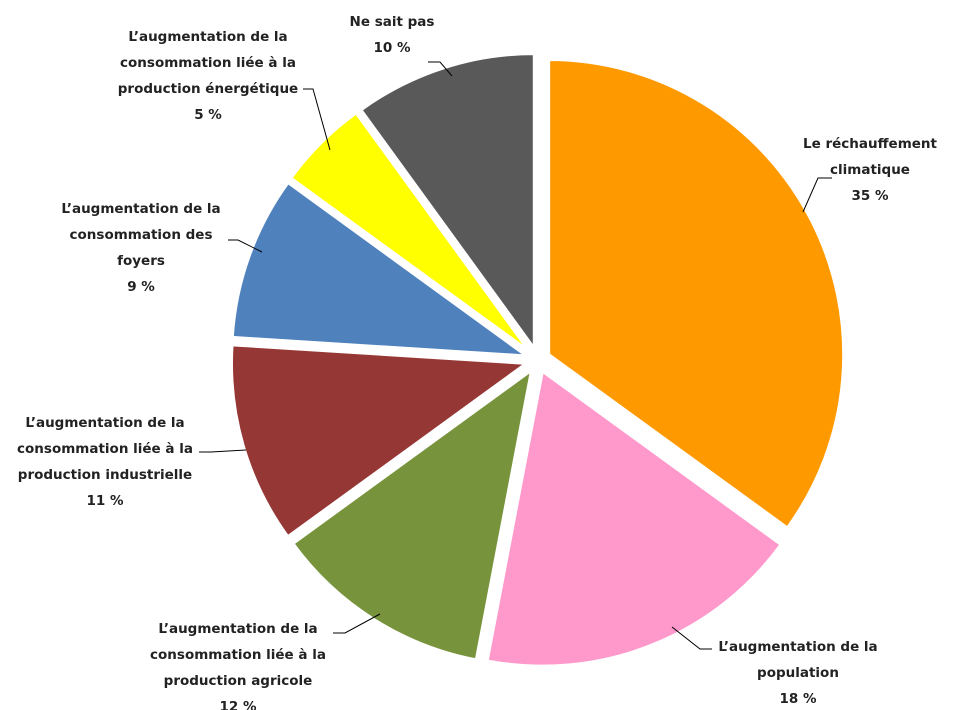 The image size is (958, 710). What do you see at coordinates (380, 441) in the screenshot?
I see `slice-l-augmentation-de-la-consommation-liee-a-la-production-industrielle` at bounding box center [380, 441].